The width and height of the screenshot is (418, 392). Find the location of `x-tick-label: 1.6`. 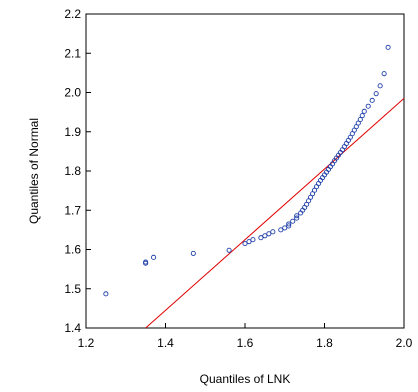

x-tick-label: 1.6 is located at coordinates (245, 343).